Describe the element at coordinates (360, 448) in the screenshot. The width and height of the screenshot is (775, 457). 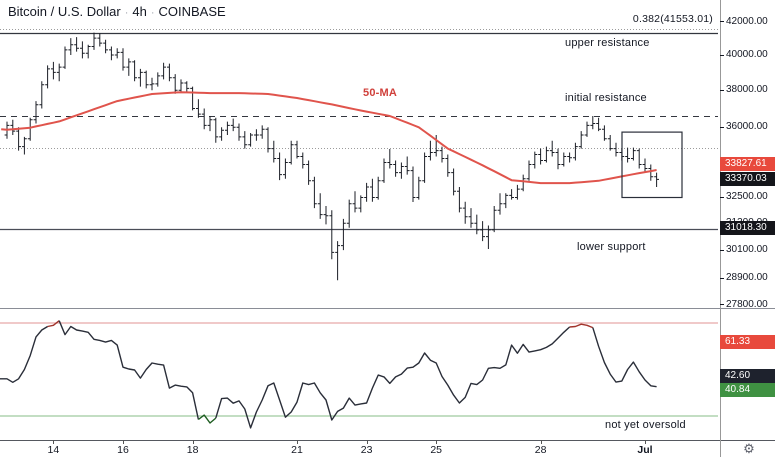
I see `time-axis` at that location.